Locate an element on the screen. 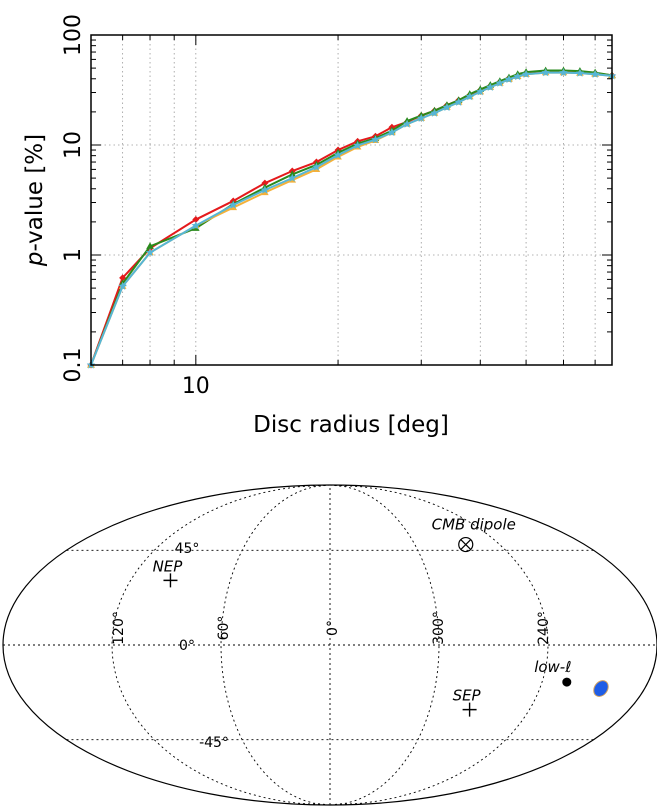 Image resolution: width=657 pixels, height=807 pixels. dot-marker is located at coordinates (566, 682).